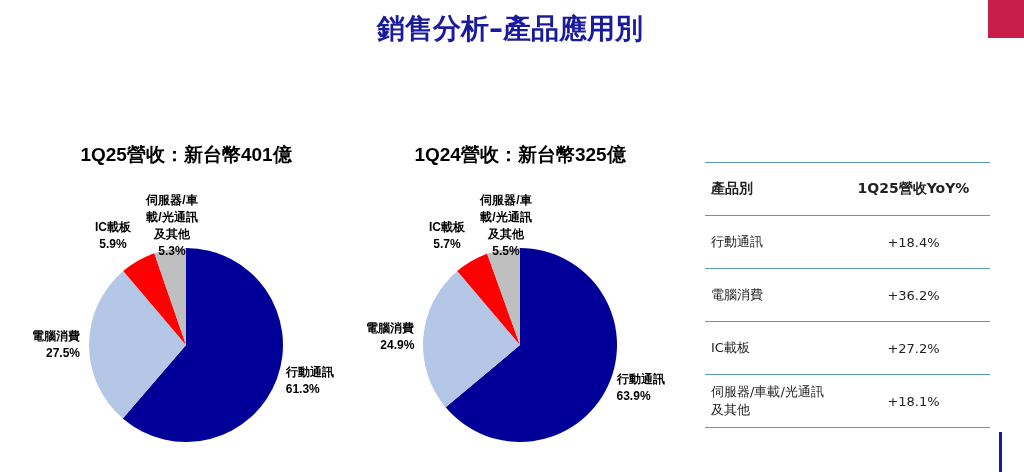 The image size is (1024, 472). What do you see at coordinates (913, 242) in the screenshot?
I see `text: +18.4%` at bounding box center [913, 242].